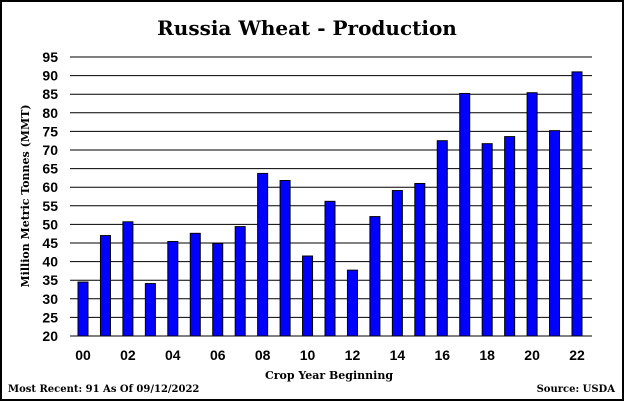 The height and width of the screenshot is (401, 624). I want to click on chart-title: Russia Wheat - Production, so click(307, 28).